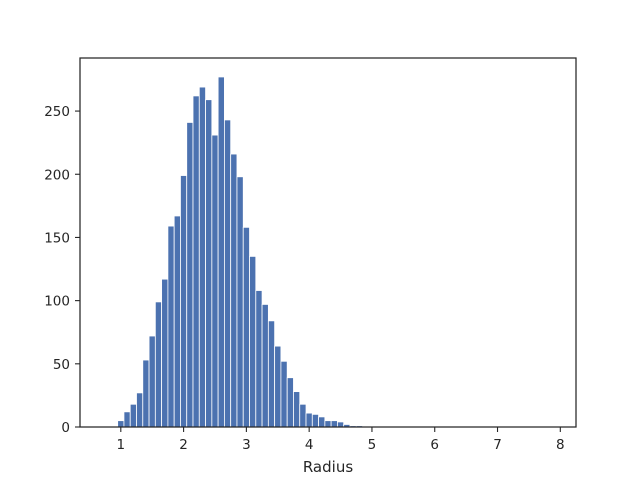 The width and height of the screenshot is (640, 480). Describe the element at coordinates (372, 445) in the screenshot. I see `x-tick-label: 5` at that location.